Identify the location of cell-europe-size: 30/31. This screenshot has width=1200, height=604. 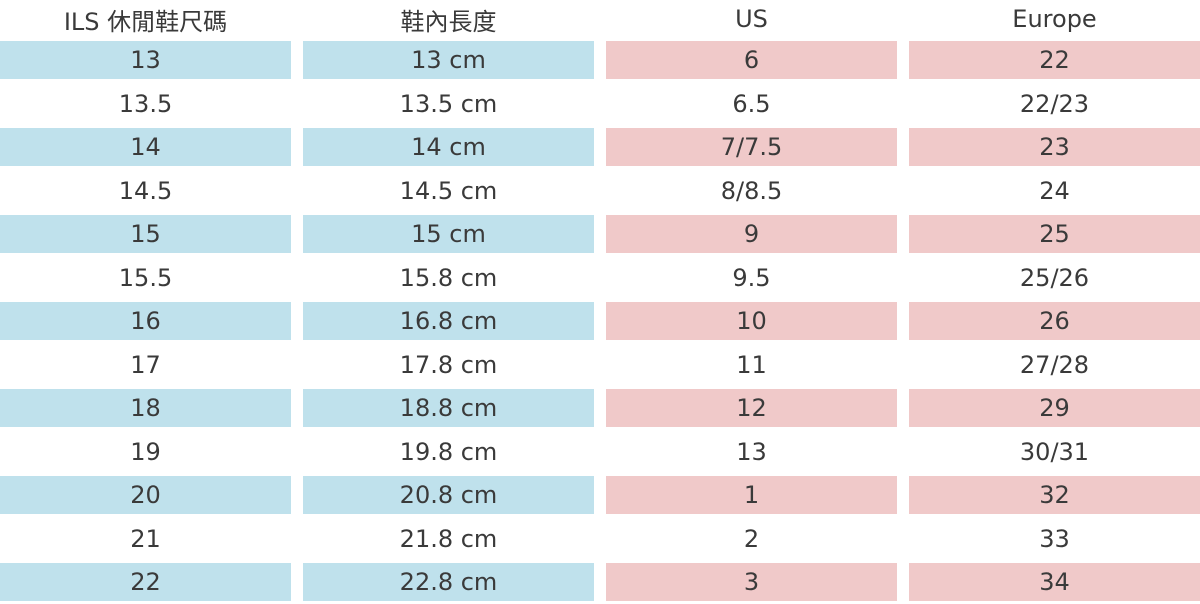
(1054, 451).